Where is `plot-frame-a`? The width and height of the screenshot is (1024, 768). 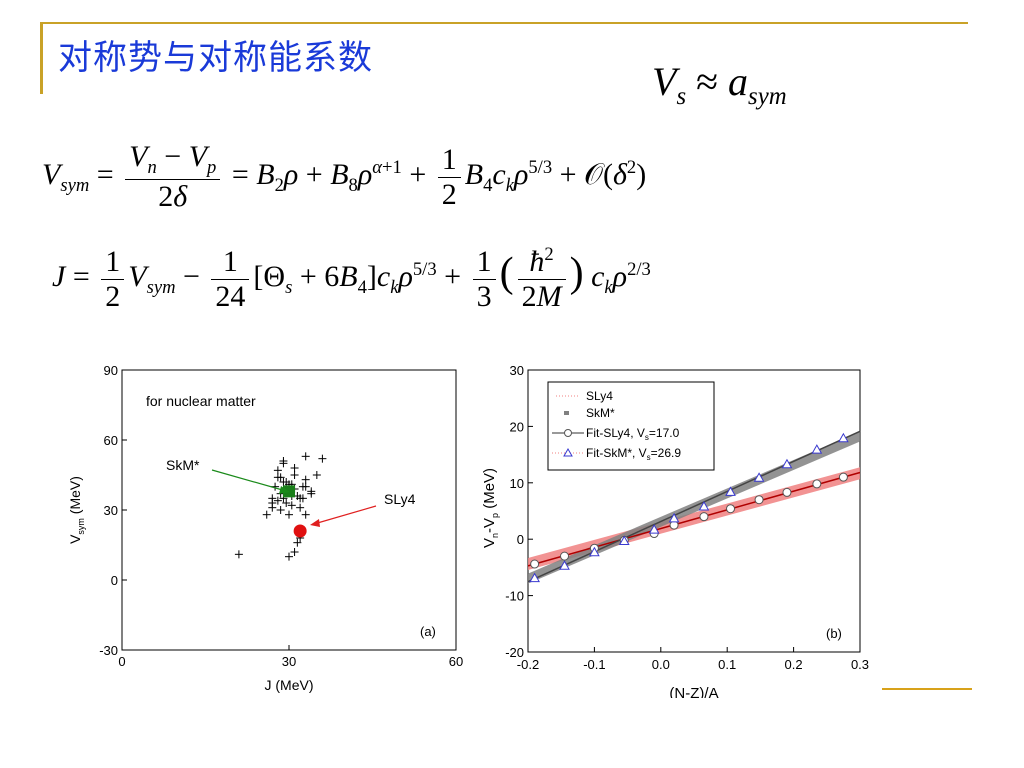 plot-frame-a is located at coordinates (289, 510).